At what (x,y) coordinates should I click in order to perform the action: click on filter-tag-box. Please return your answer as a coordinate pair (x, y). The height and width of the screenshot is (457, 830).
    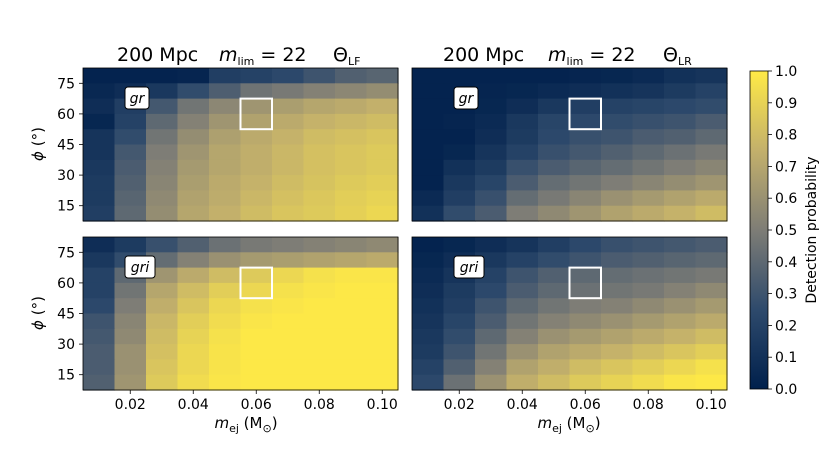
    Looking at the image, I should click on (466, 98).